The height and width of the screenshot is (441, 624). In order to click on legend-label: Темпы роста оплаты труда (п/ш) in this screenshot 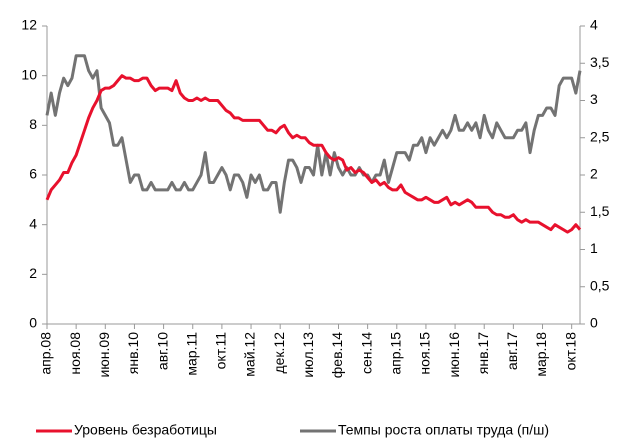, I will do `click(443, 430)`.